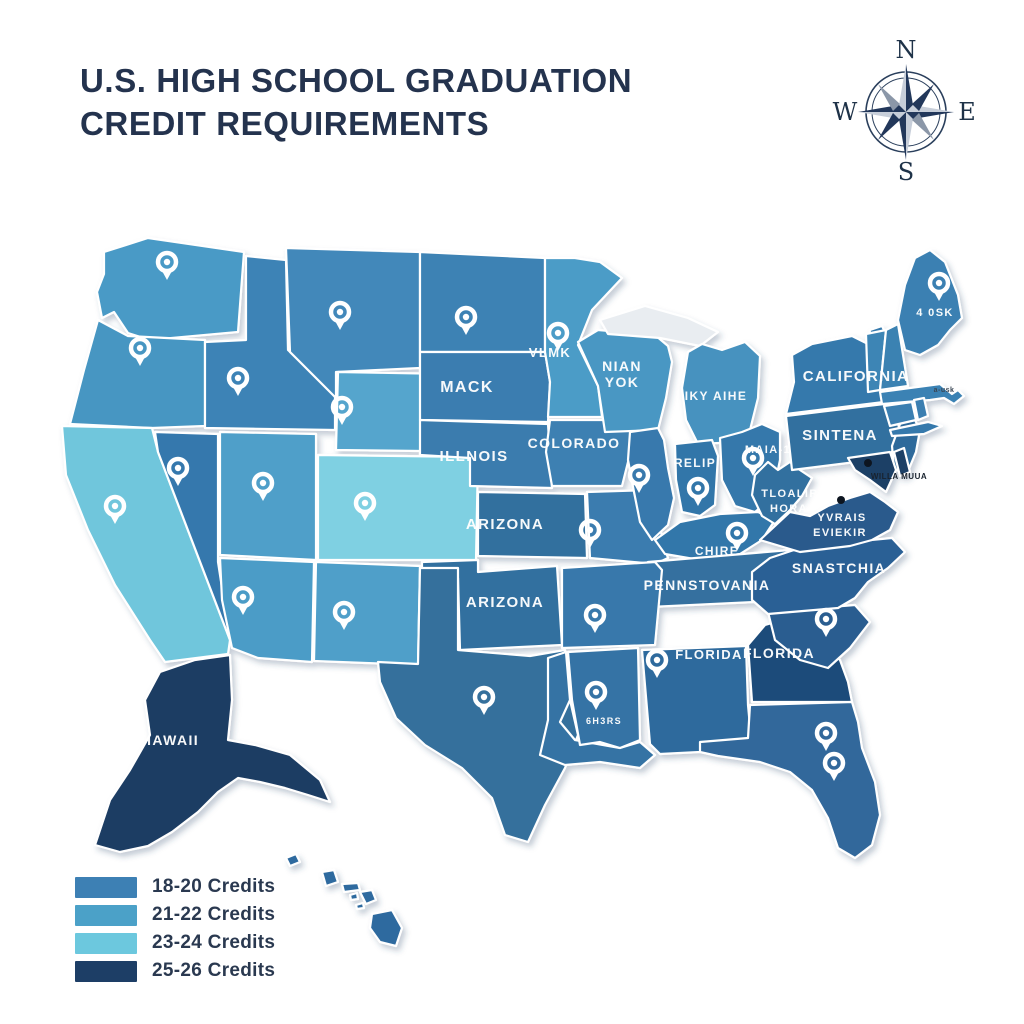 The height and width of the screenshot is (1024, 1024). Describe the element at coordinates (368, 897) in the screenshot. I see `state-hawaii-maui` at that location.